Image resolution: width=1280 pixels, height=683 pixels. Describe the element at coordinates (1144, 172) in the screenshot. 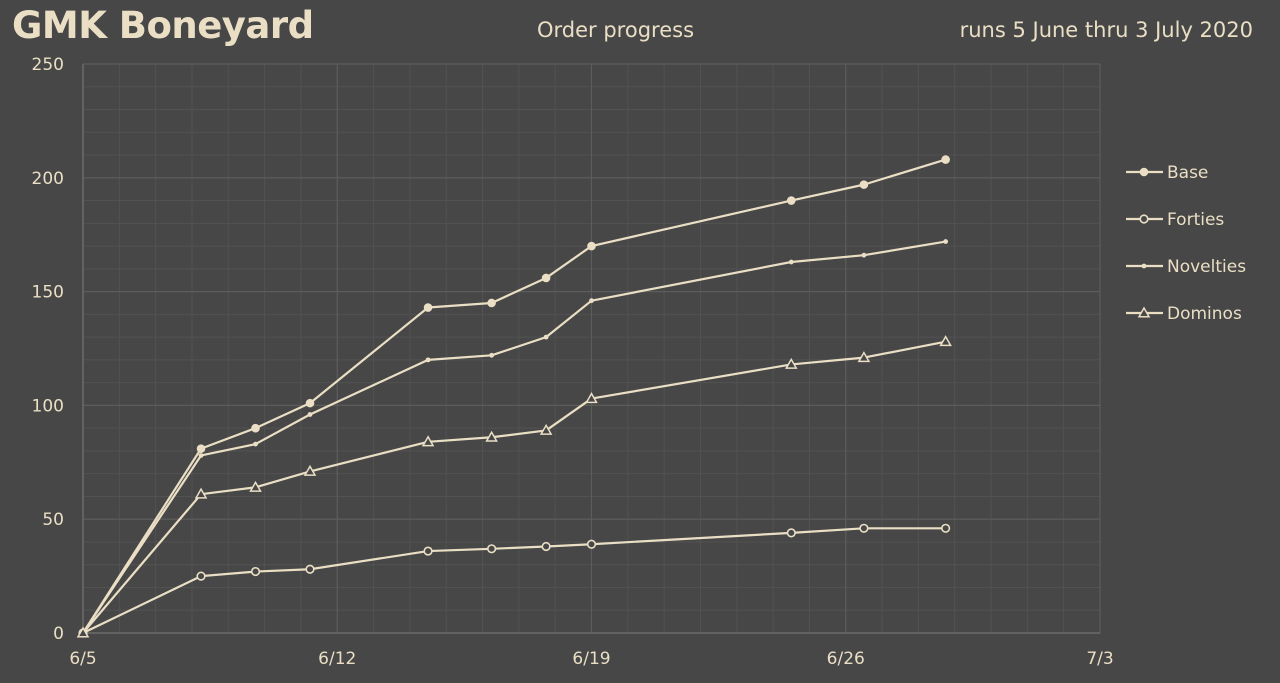

I see `legend-marker-base` at that location.